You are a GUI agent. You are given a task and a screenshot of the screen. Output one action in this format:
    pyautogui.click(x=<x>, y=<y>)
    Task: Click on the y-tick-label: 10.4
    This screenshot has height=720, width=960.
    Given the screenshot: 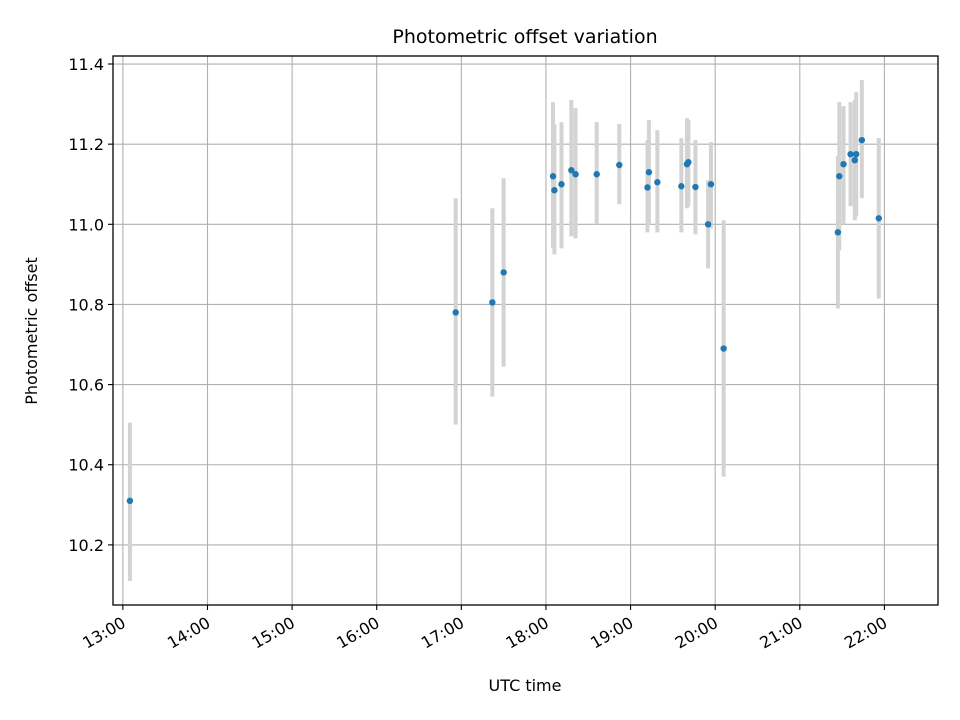 What is the action you would take?
    pyautogui.click(x=86, y=465)
    